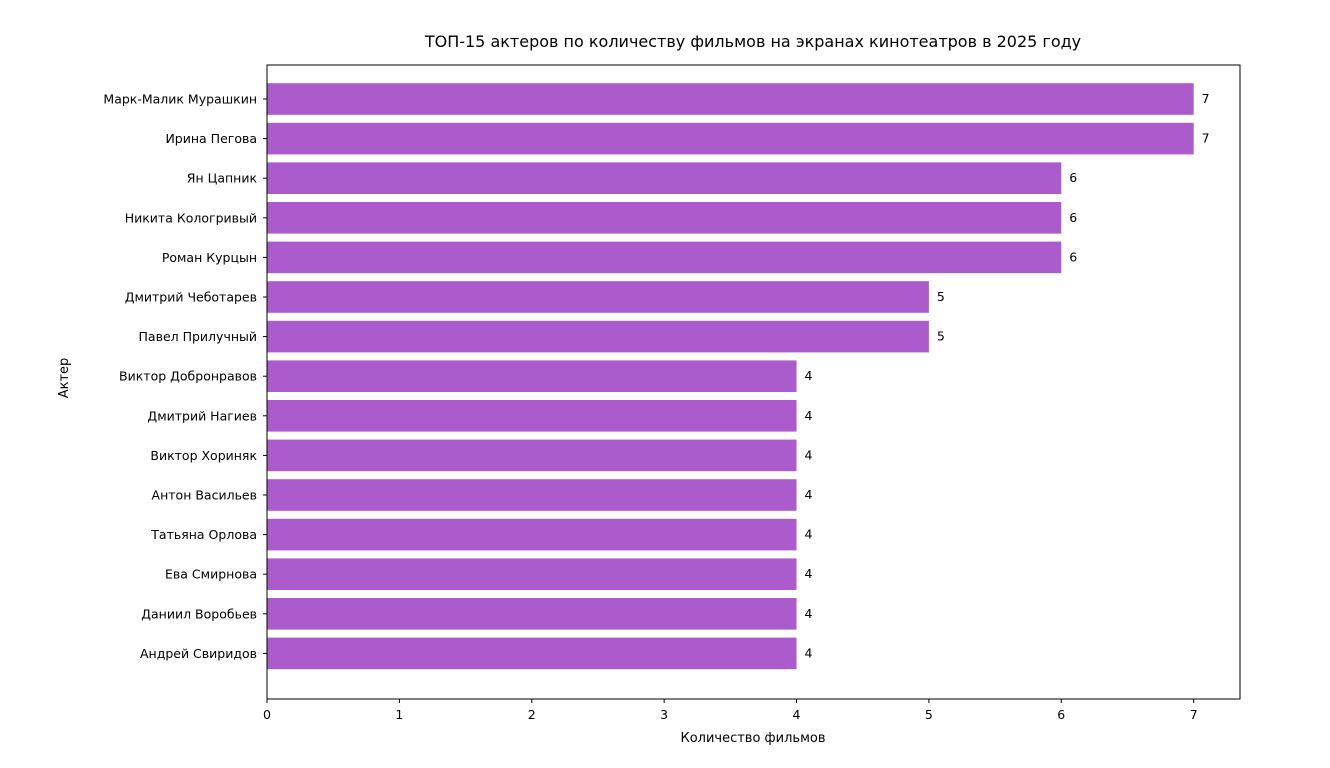  What do you see at coordinates (532, 714) in the screenshot?
I see `x-tick-label: 2` at bounding box center [532, 714].